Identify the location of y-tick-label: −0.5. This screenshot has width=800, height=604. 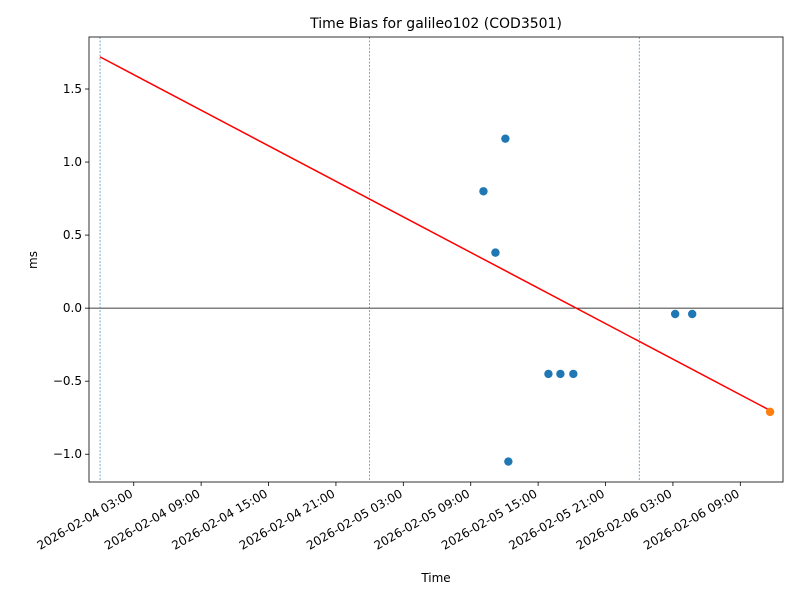
(67, 381).